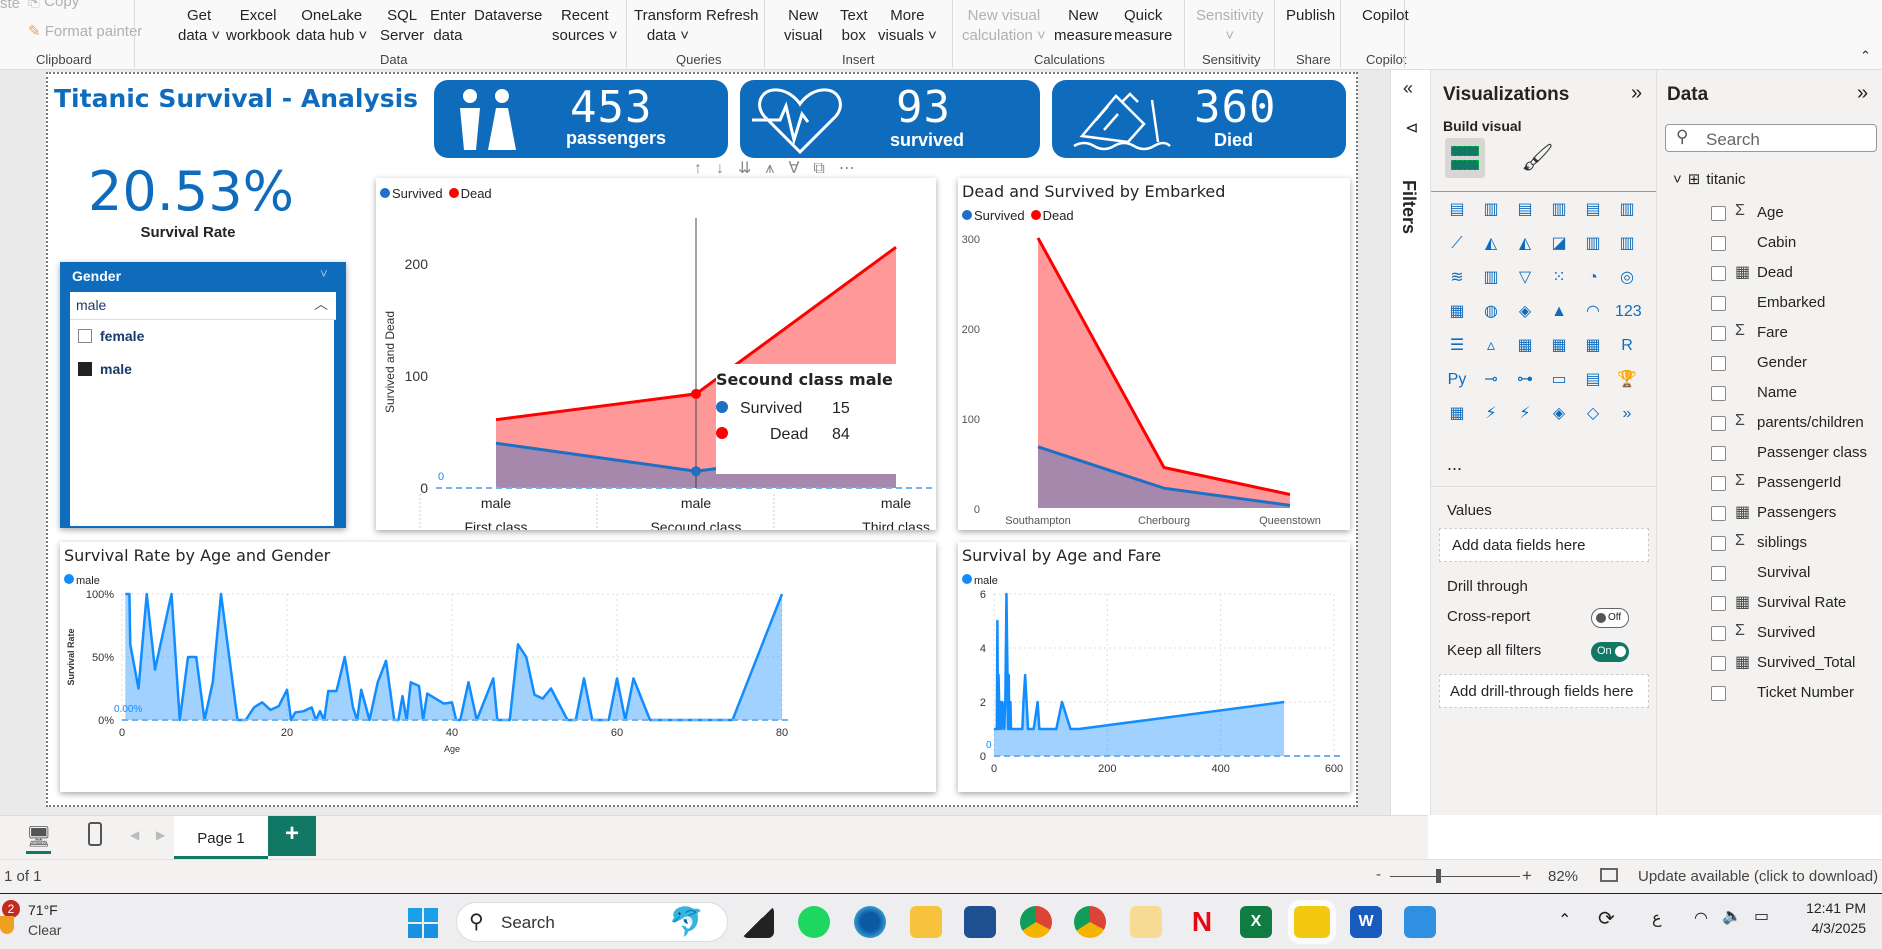 This screenshot has height=949, width=1882. Describe the element at coordinates (1491, 345) in the screenshot. I see `kpi-visual-icon: ▵` at that location.